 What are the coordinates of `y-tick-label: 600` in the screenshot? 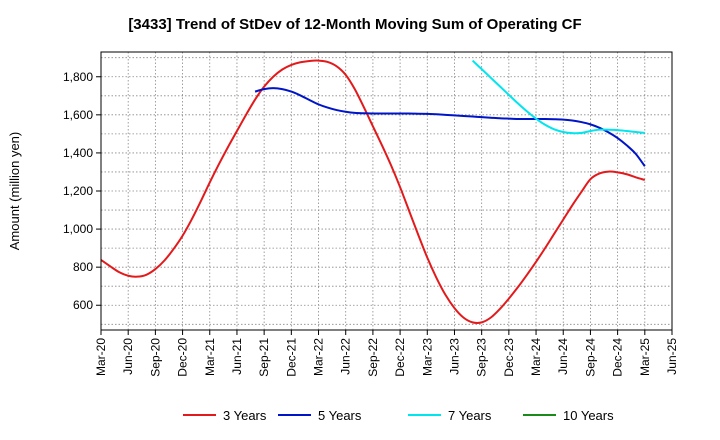 It's located at (83, 305).